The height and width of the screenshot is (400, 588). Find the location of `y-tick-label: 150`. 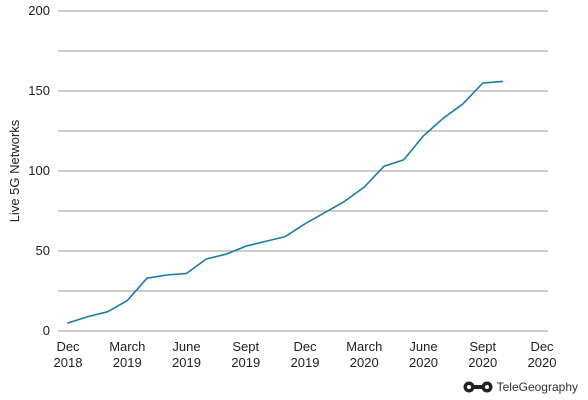

y-tick-label: 150 is located at coordinates (39, 90).